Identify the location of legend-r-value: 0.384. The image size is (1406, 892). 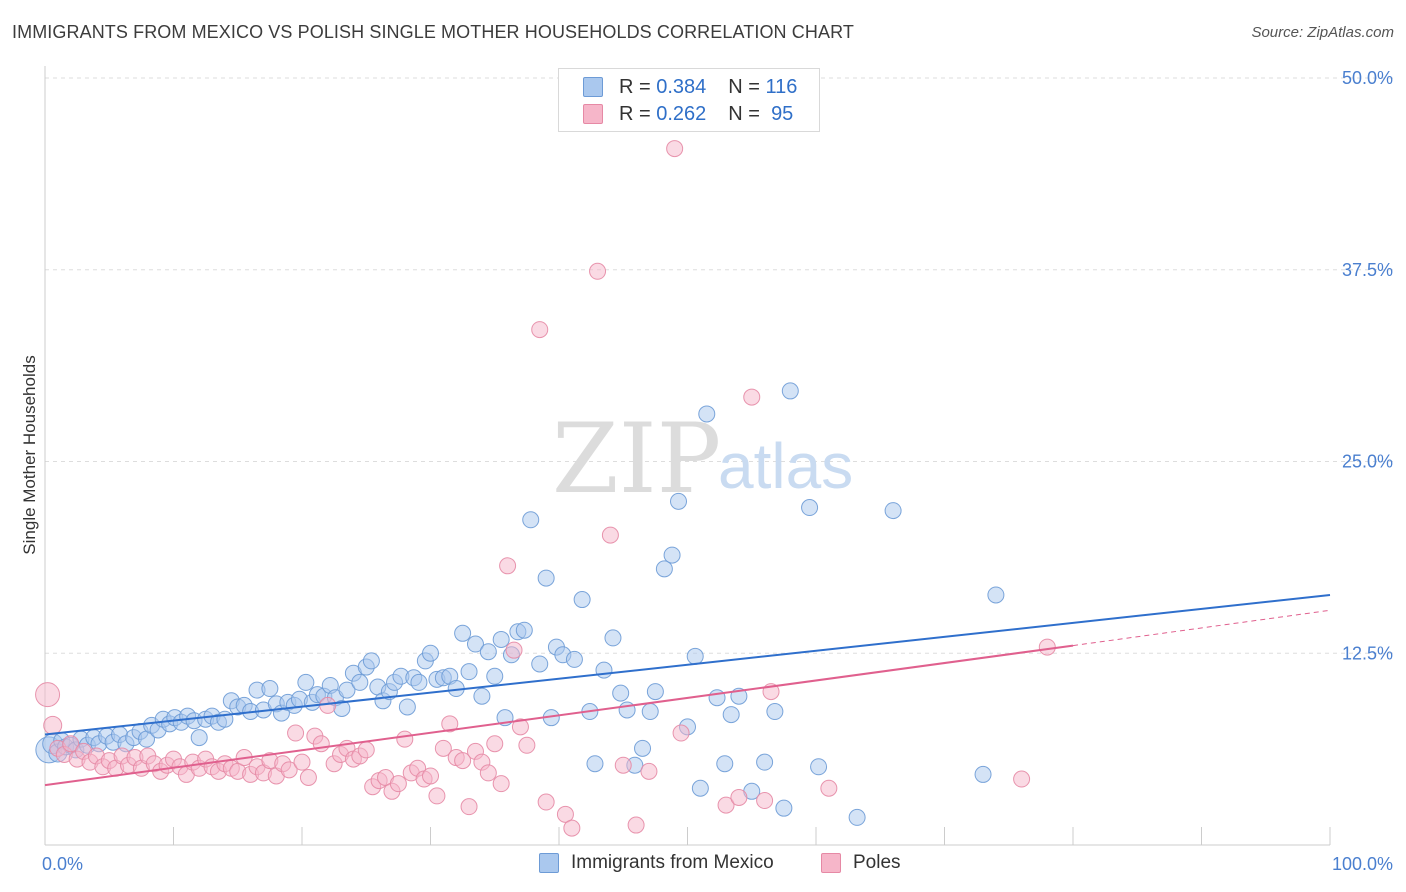
(681, 86).